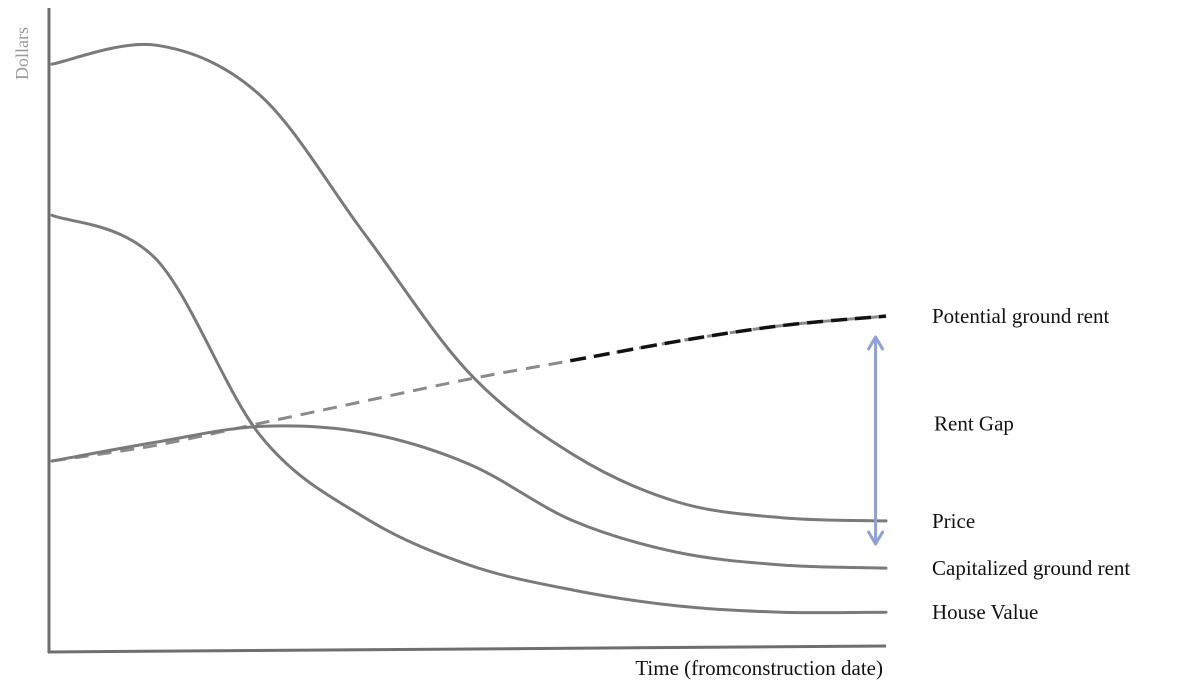 This screenshot has width=1194, height=682. I want to click on series-line-potential-ground-rent, so click(724, 339).